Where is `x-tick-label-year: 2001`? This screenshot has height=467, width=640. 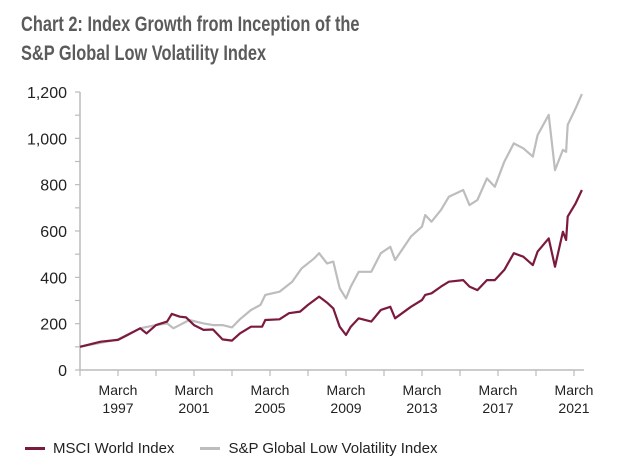 x-tick-label-year: 2001 is located at coordinates (193, 408).